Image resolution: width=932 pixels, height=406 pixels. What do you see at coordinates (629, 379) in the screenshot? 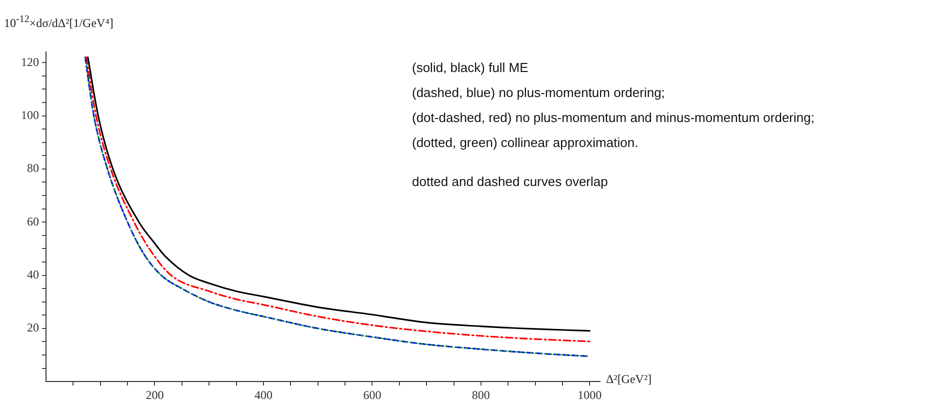
I see `x-axis-title: Δ²[GeV²]` at bounding box center [629, 379].